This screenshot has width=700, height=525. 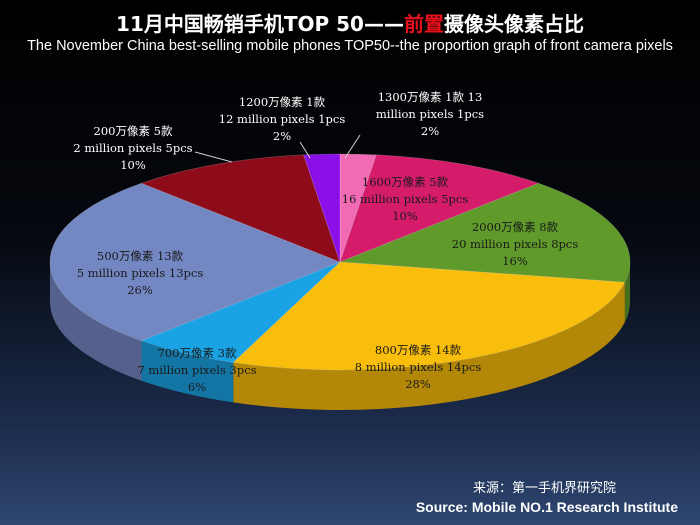 What do you see at coordinates (140, 290) in the screenshot?
I see `slice-label-pct: 26%` at bounding box center [140, 290].